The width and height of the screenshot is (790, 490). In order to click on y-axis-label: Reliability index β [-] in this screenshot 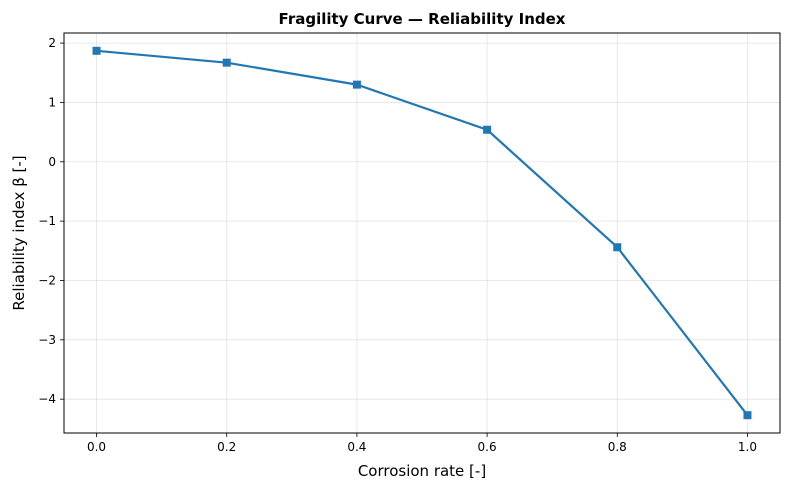, I will do `click(19, 232)`.